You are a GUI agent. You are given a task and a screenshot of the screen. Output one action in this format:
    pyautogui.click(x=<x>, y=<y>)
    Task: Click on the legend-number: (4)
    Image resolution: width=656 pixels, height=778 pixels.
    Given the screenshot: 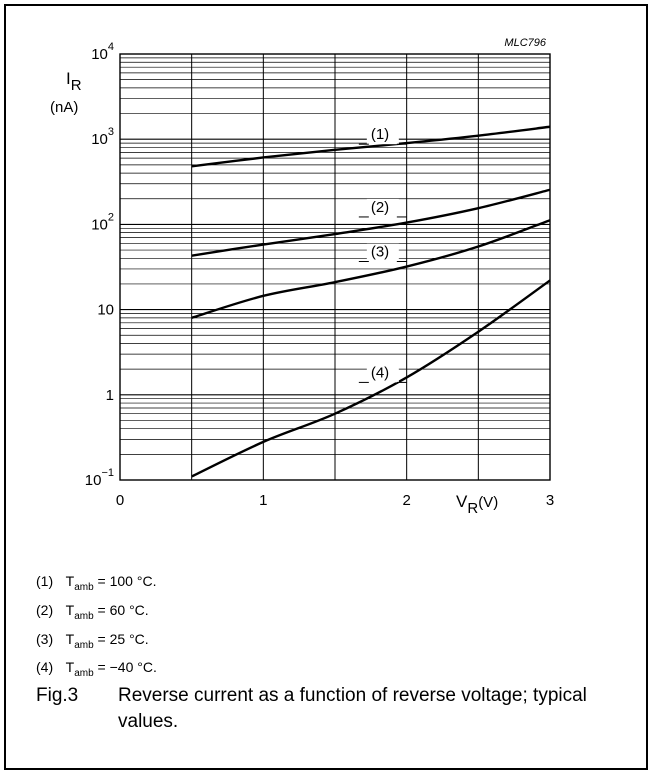 What is the action you would take?
    pyautogui.click(x=45, y=667)
    